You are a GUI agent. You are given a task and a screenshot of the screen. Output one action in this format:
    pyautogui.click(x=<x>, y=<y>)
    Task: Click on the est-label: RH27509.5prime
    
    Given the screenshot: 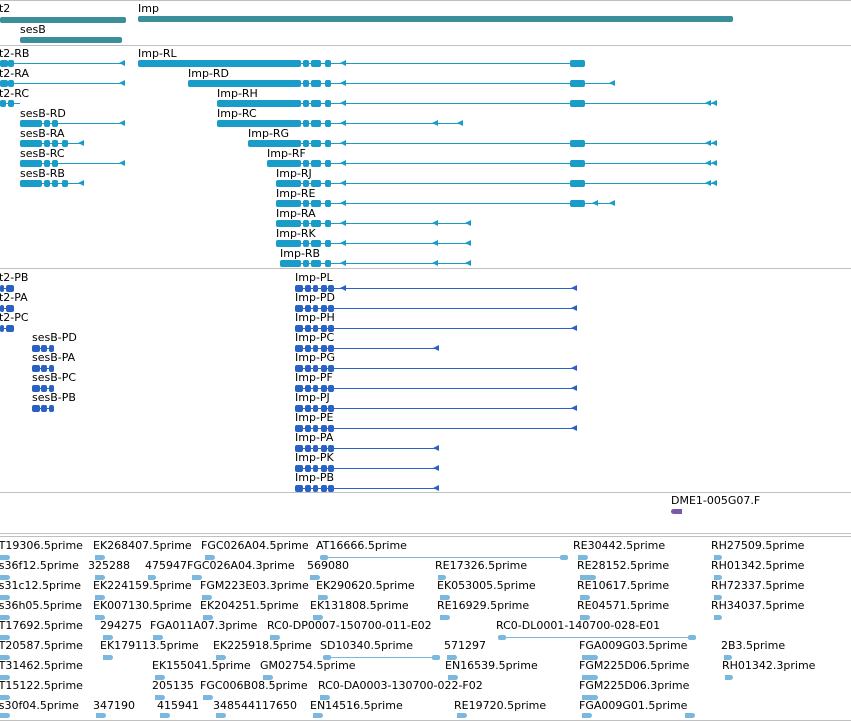 What is the action you would take?
    pyautogui.click(x=758, y=545)
    